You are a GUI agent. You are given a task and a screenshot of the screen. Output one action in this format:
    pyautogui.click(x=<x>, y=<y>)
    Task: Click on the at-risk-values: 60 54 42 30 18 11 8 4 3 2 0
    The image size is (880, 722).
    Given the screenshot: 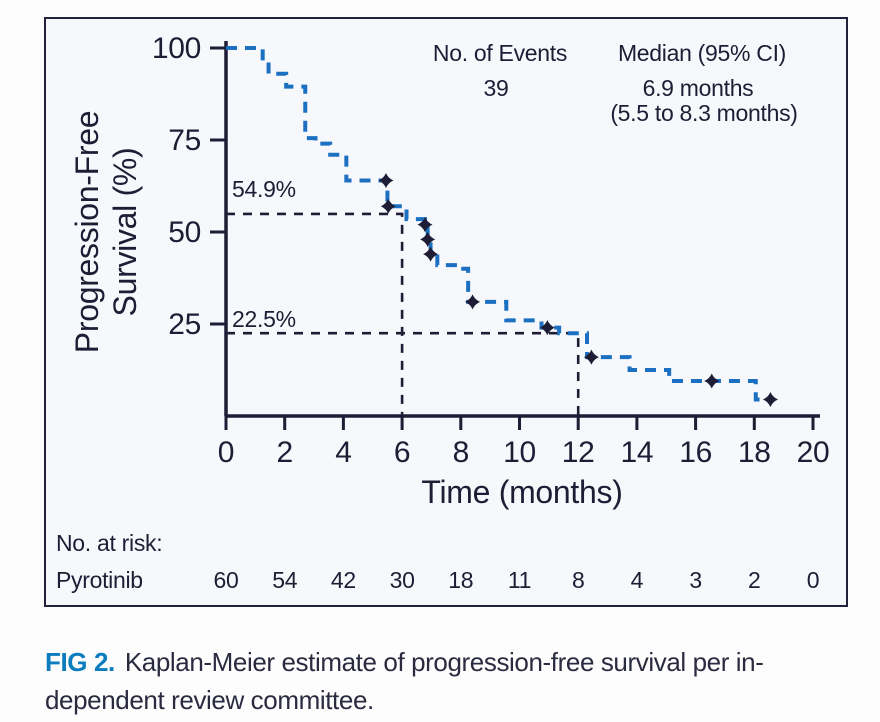 What is the action you would take?
    pyautogui.click(x=517, y=580)
    